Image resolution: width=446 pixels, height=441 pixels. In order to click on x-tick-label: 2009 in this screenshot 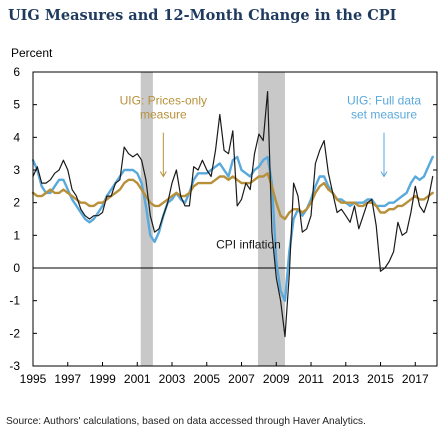, I will do `click(276, 379)`.